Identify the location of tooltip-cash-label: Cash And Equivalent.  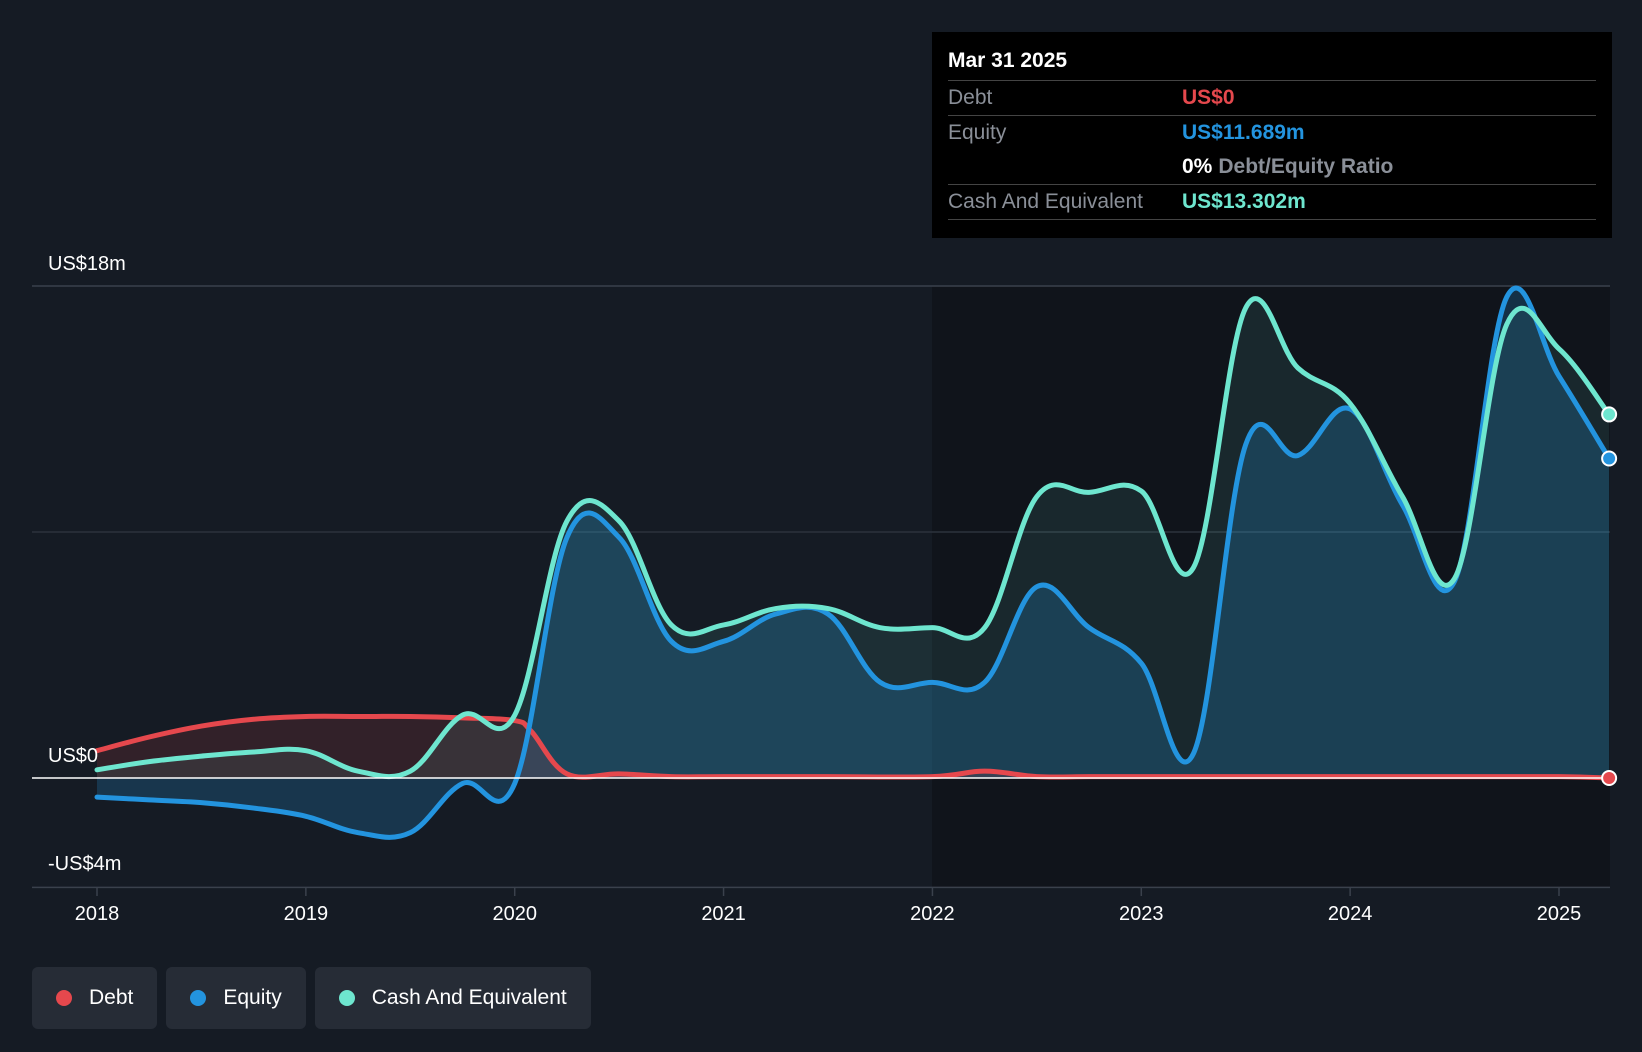
(1045, 201).